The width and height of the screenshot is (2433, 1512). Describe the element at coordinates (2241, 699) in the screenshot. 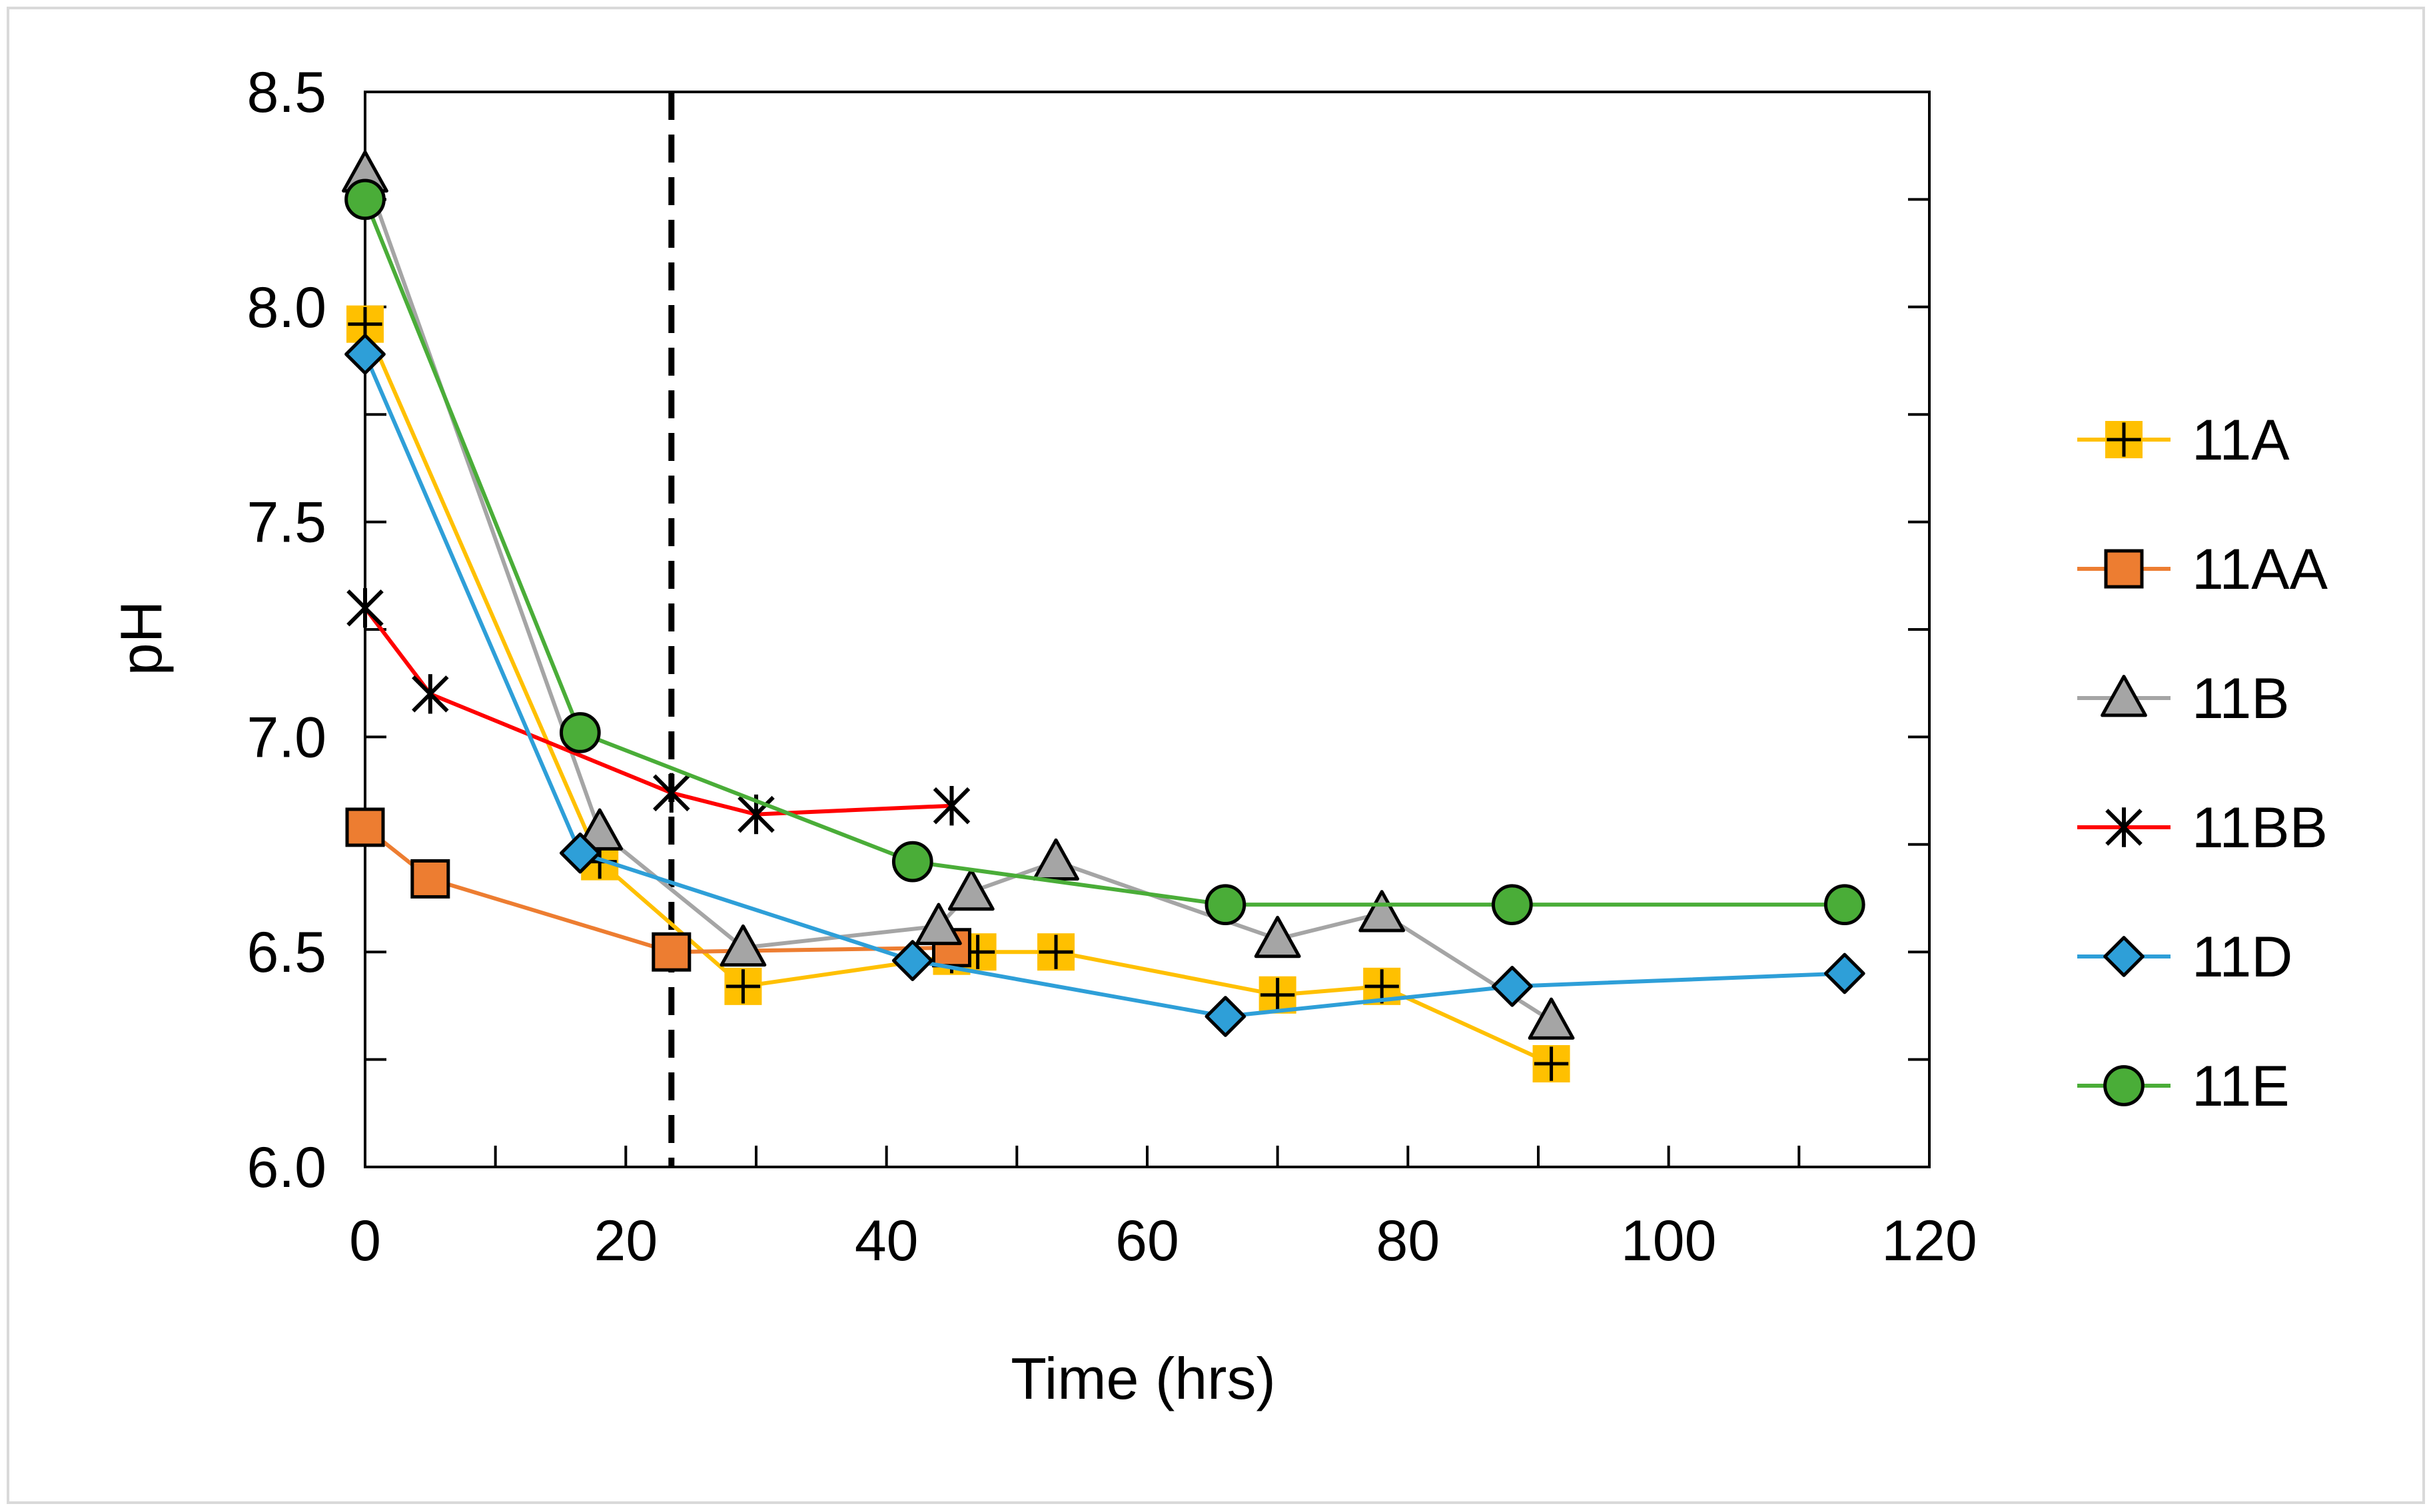

I see `legend-label: 11B` at that location.